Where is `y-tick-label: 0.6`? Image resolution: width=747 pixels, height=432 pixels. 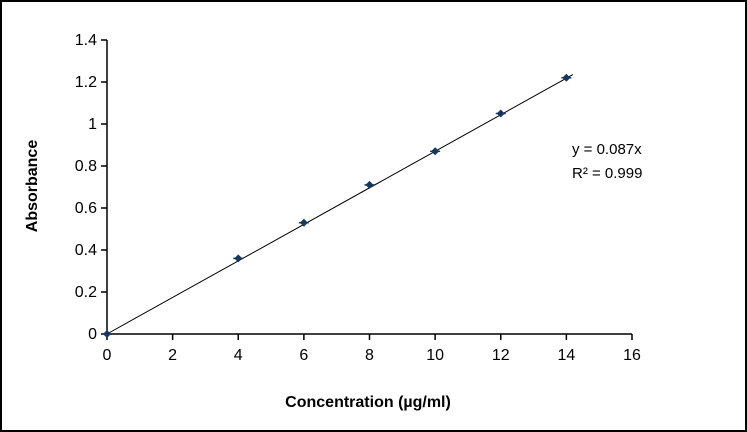
y-tick-label: 0.6 is located at coordinates (86, 208).